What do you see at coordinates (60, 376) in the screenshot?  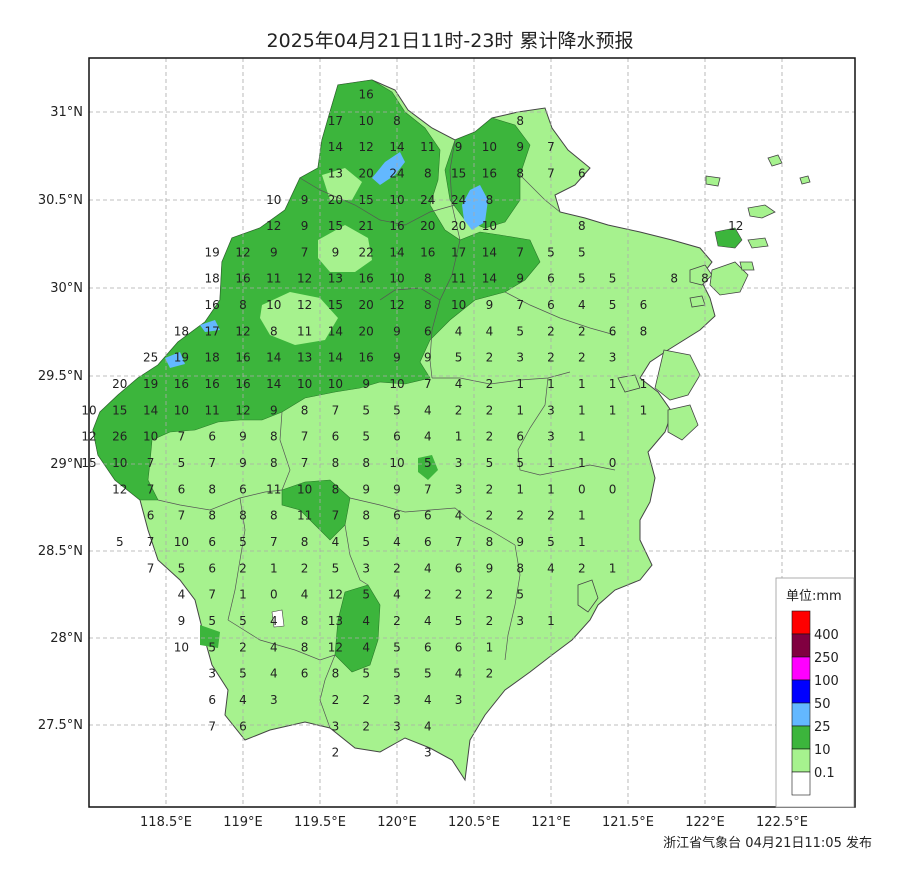 I see `lat-tick-label: 29.5°N` at bounding box center [60, 376].